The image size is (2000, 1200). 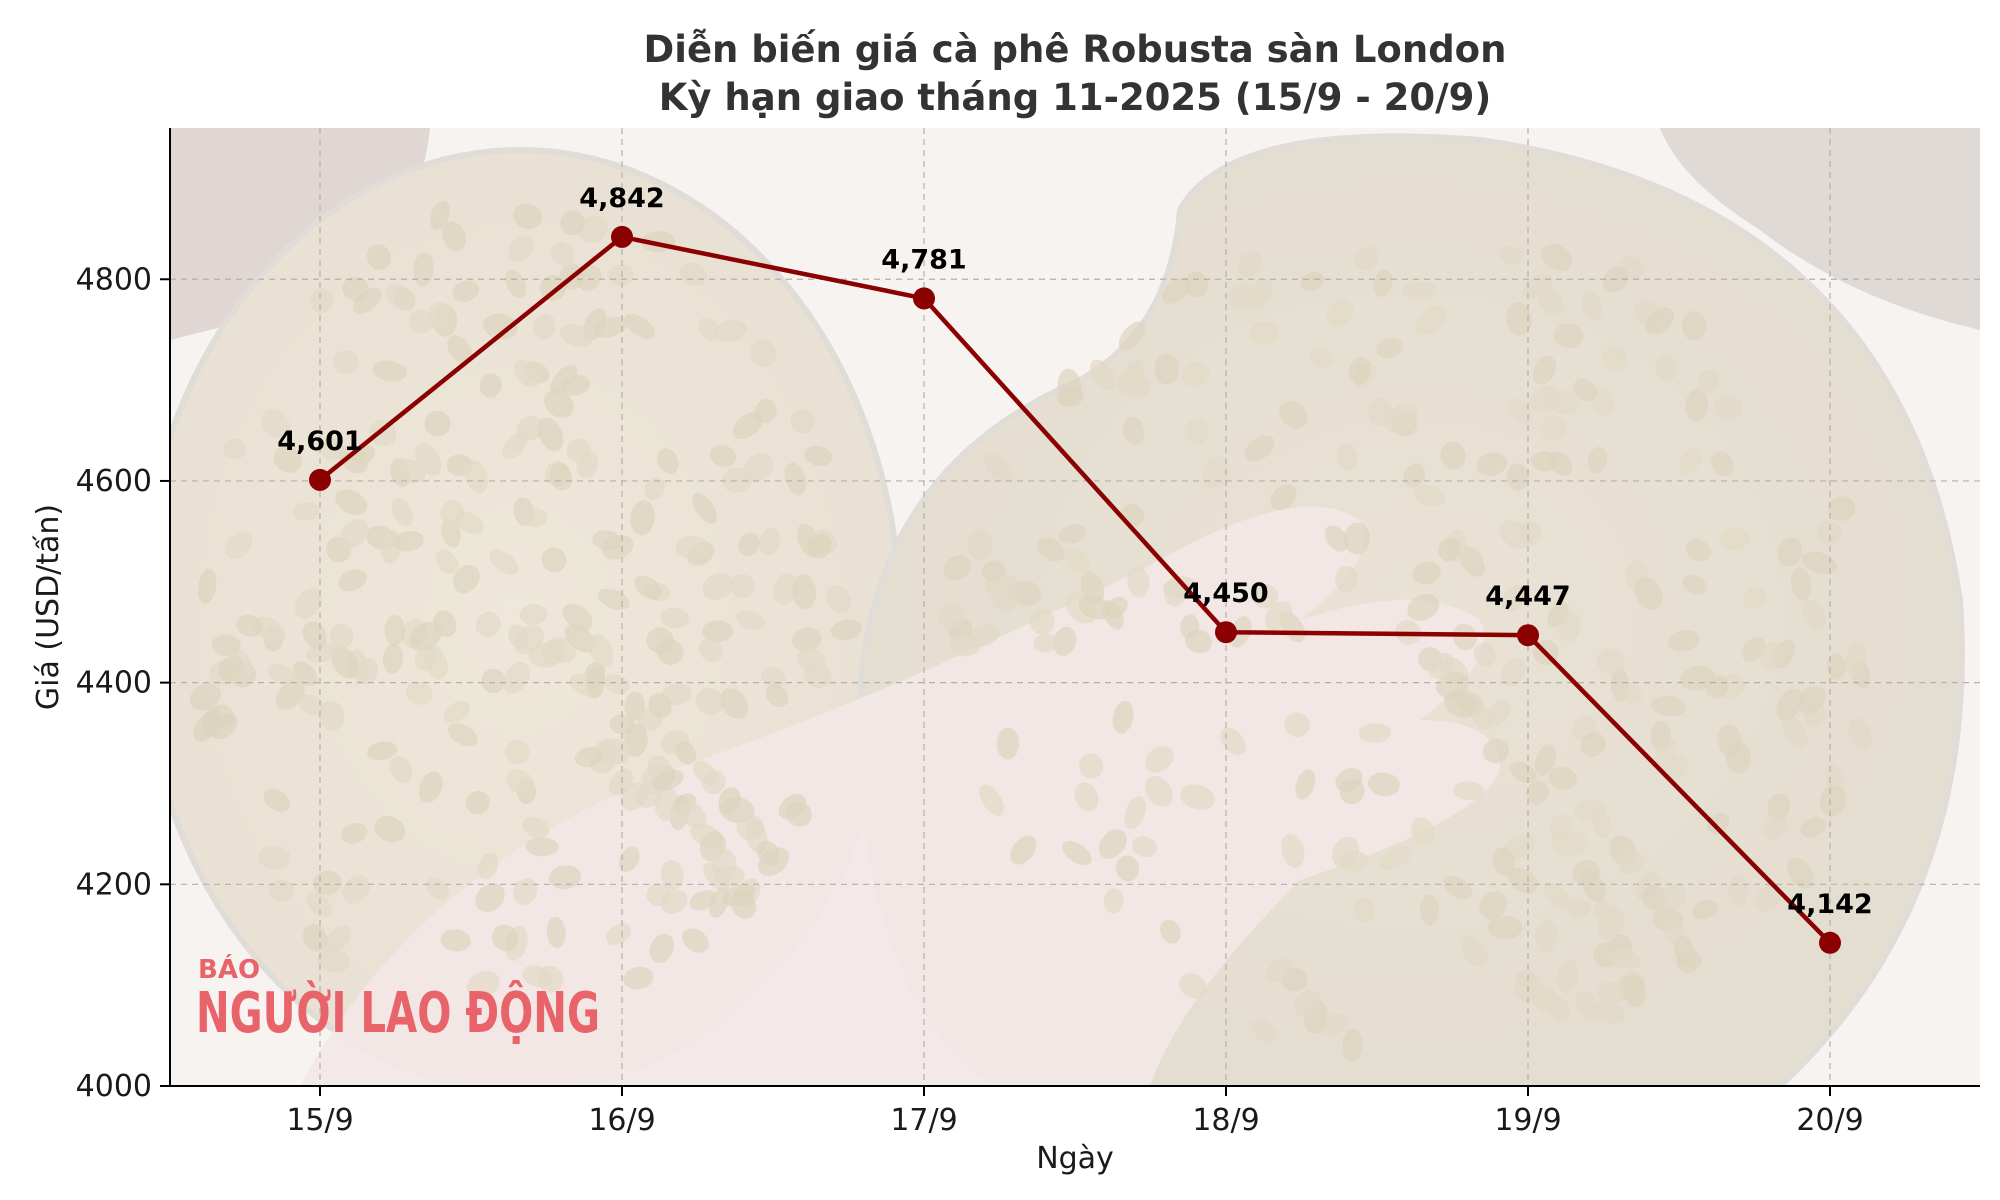 What do you see at coordinates (1527, 1120) in the screenshot?
I see `x-tick-label: 19/9` at bounding box center [1527, 1120].